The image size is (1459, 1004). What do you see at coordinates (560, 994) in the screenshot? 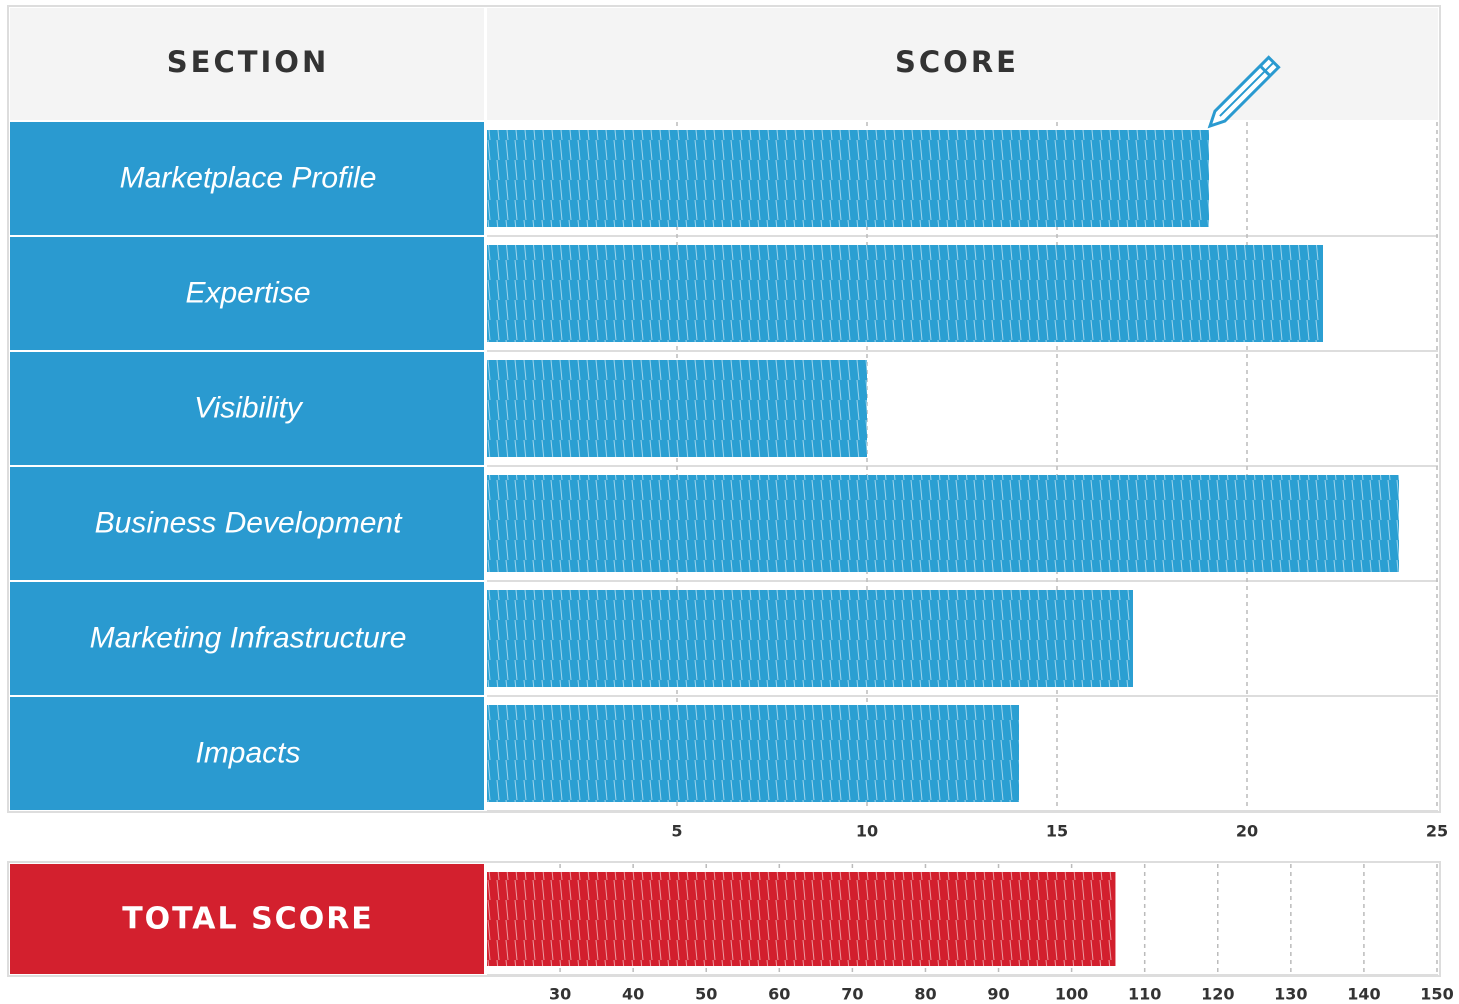
I see `x-tick-label: 30` at bounding box center [560, 994].